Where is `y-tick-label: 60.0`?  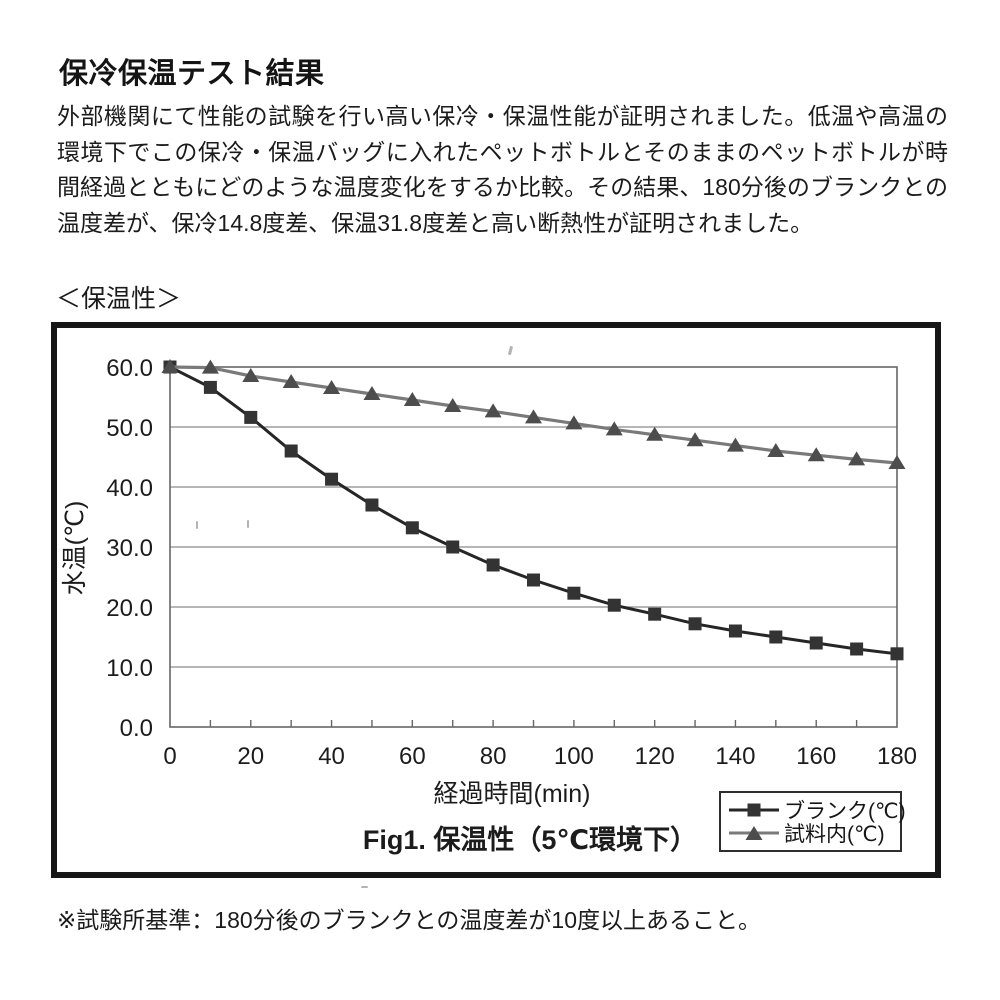
y-tick-label: 60.0 is located at coordinates (129, 368).